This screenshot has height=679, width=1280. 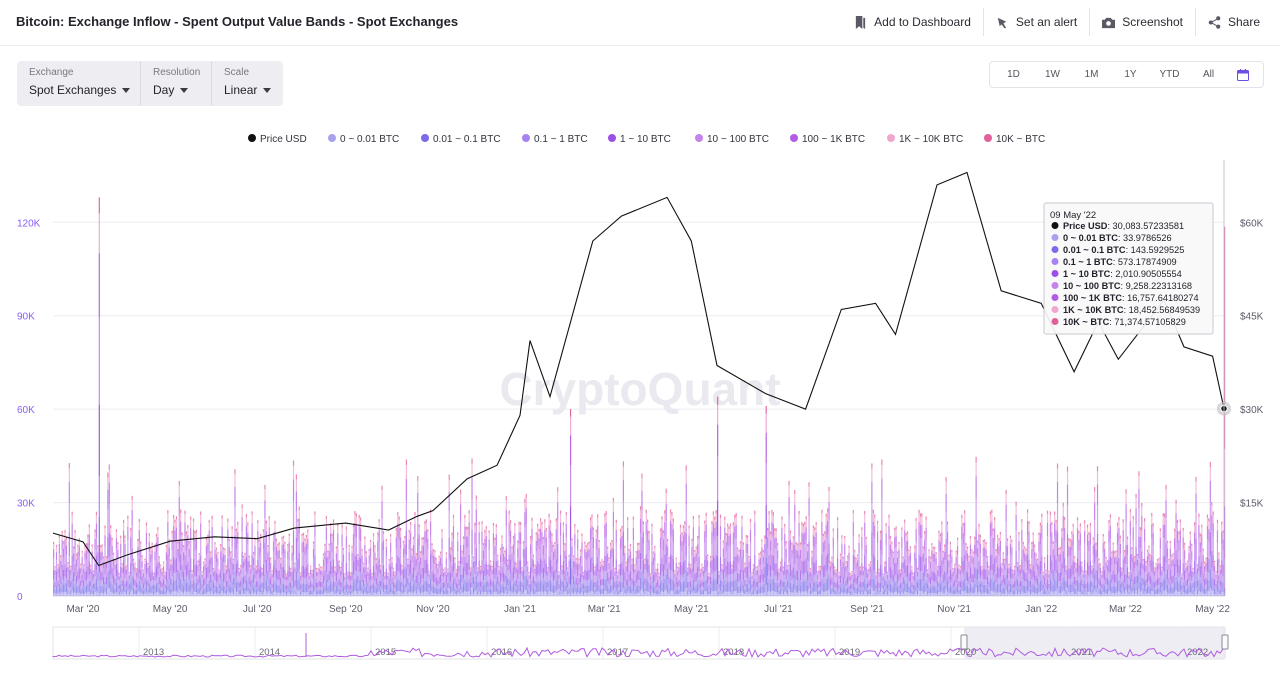 I want to click on legend-item: 10 ~ 100 BTC, so click(x=732, y=139).